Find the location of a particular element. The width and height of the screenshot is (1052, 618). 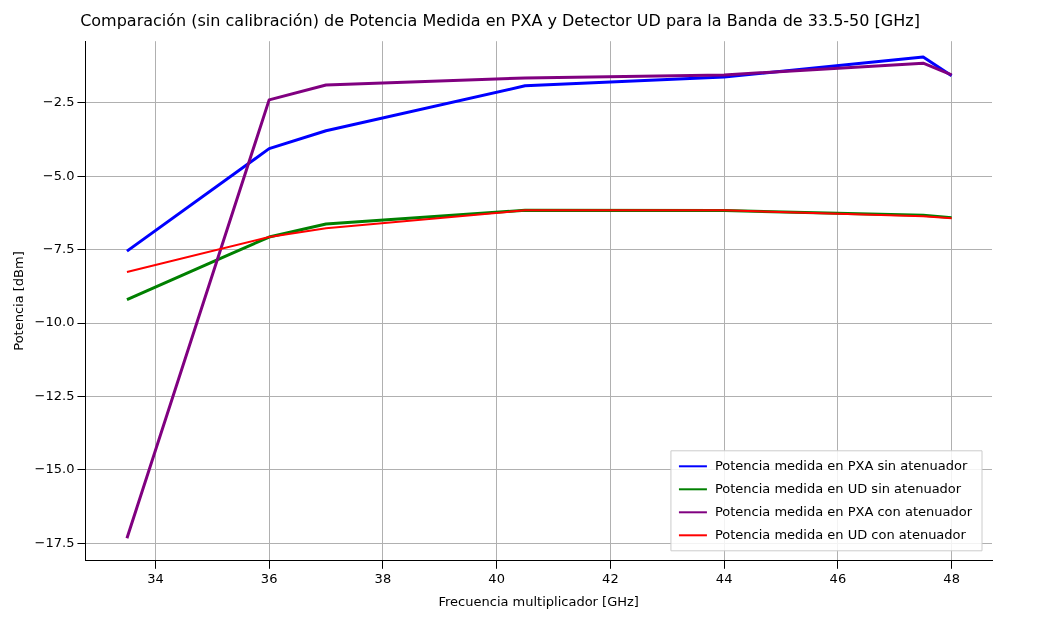

x-tick-label: 44 is located at coordinates (724, 578).